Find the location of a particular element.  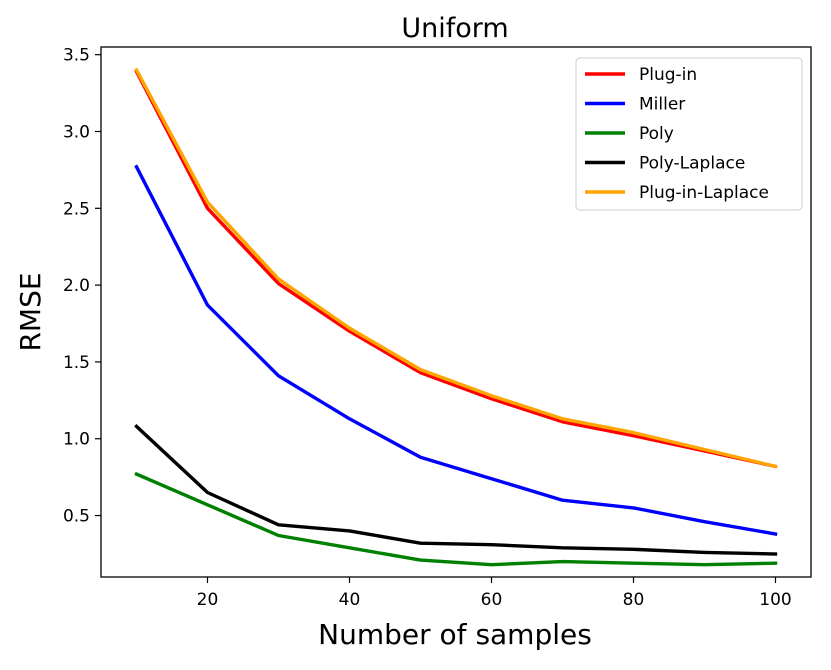

x-axis: 20 40 60 80 100 is located at coordinates (494, 593).